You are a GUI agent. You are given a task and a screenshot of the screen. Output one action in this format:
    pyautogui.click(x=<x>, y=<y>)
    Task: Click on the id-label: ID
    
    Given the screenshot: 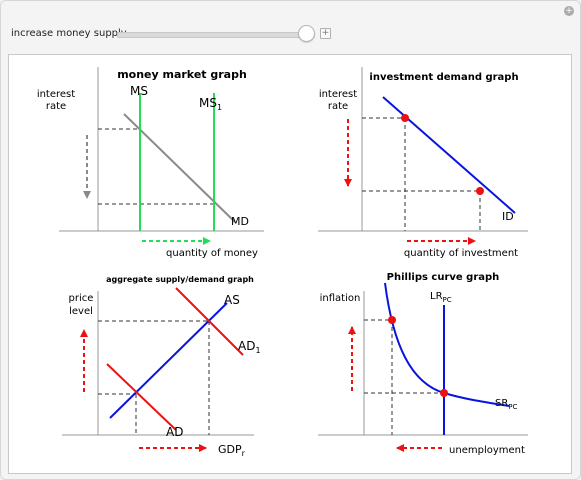 What is the action you would take?
    pyautogui.click(x=508, y=216)
    